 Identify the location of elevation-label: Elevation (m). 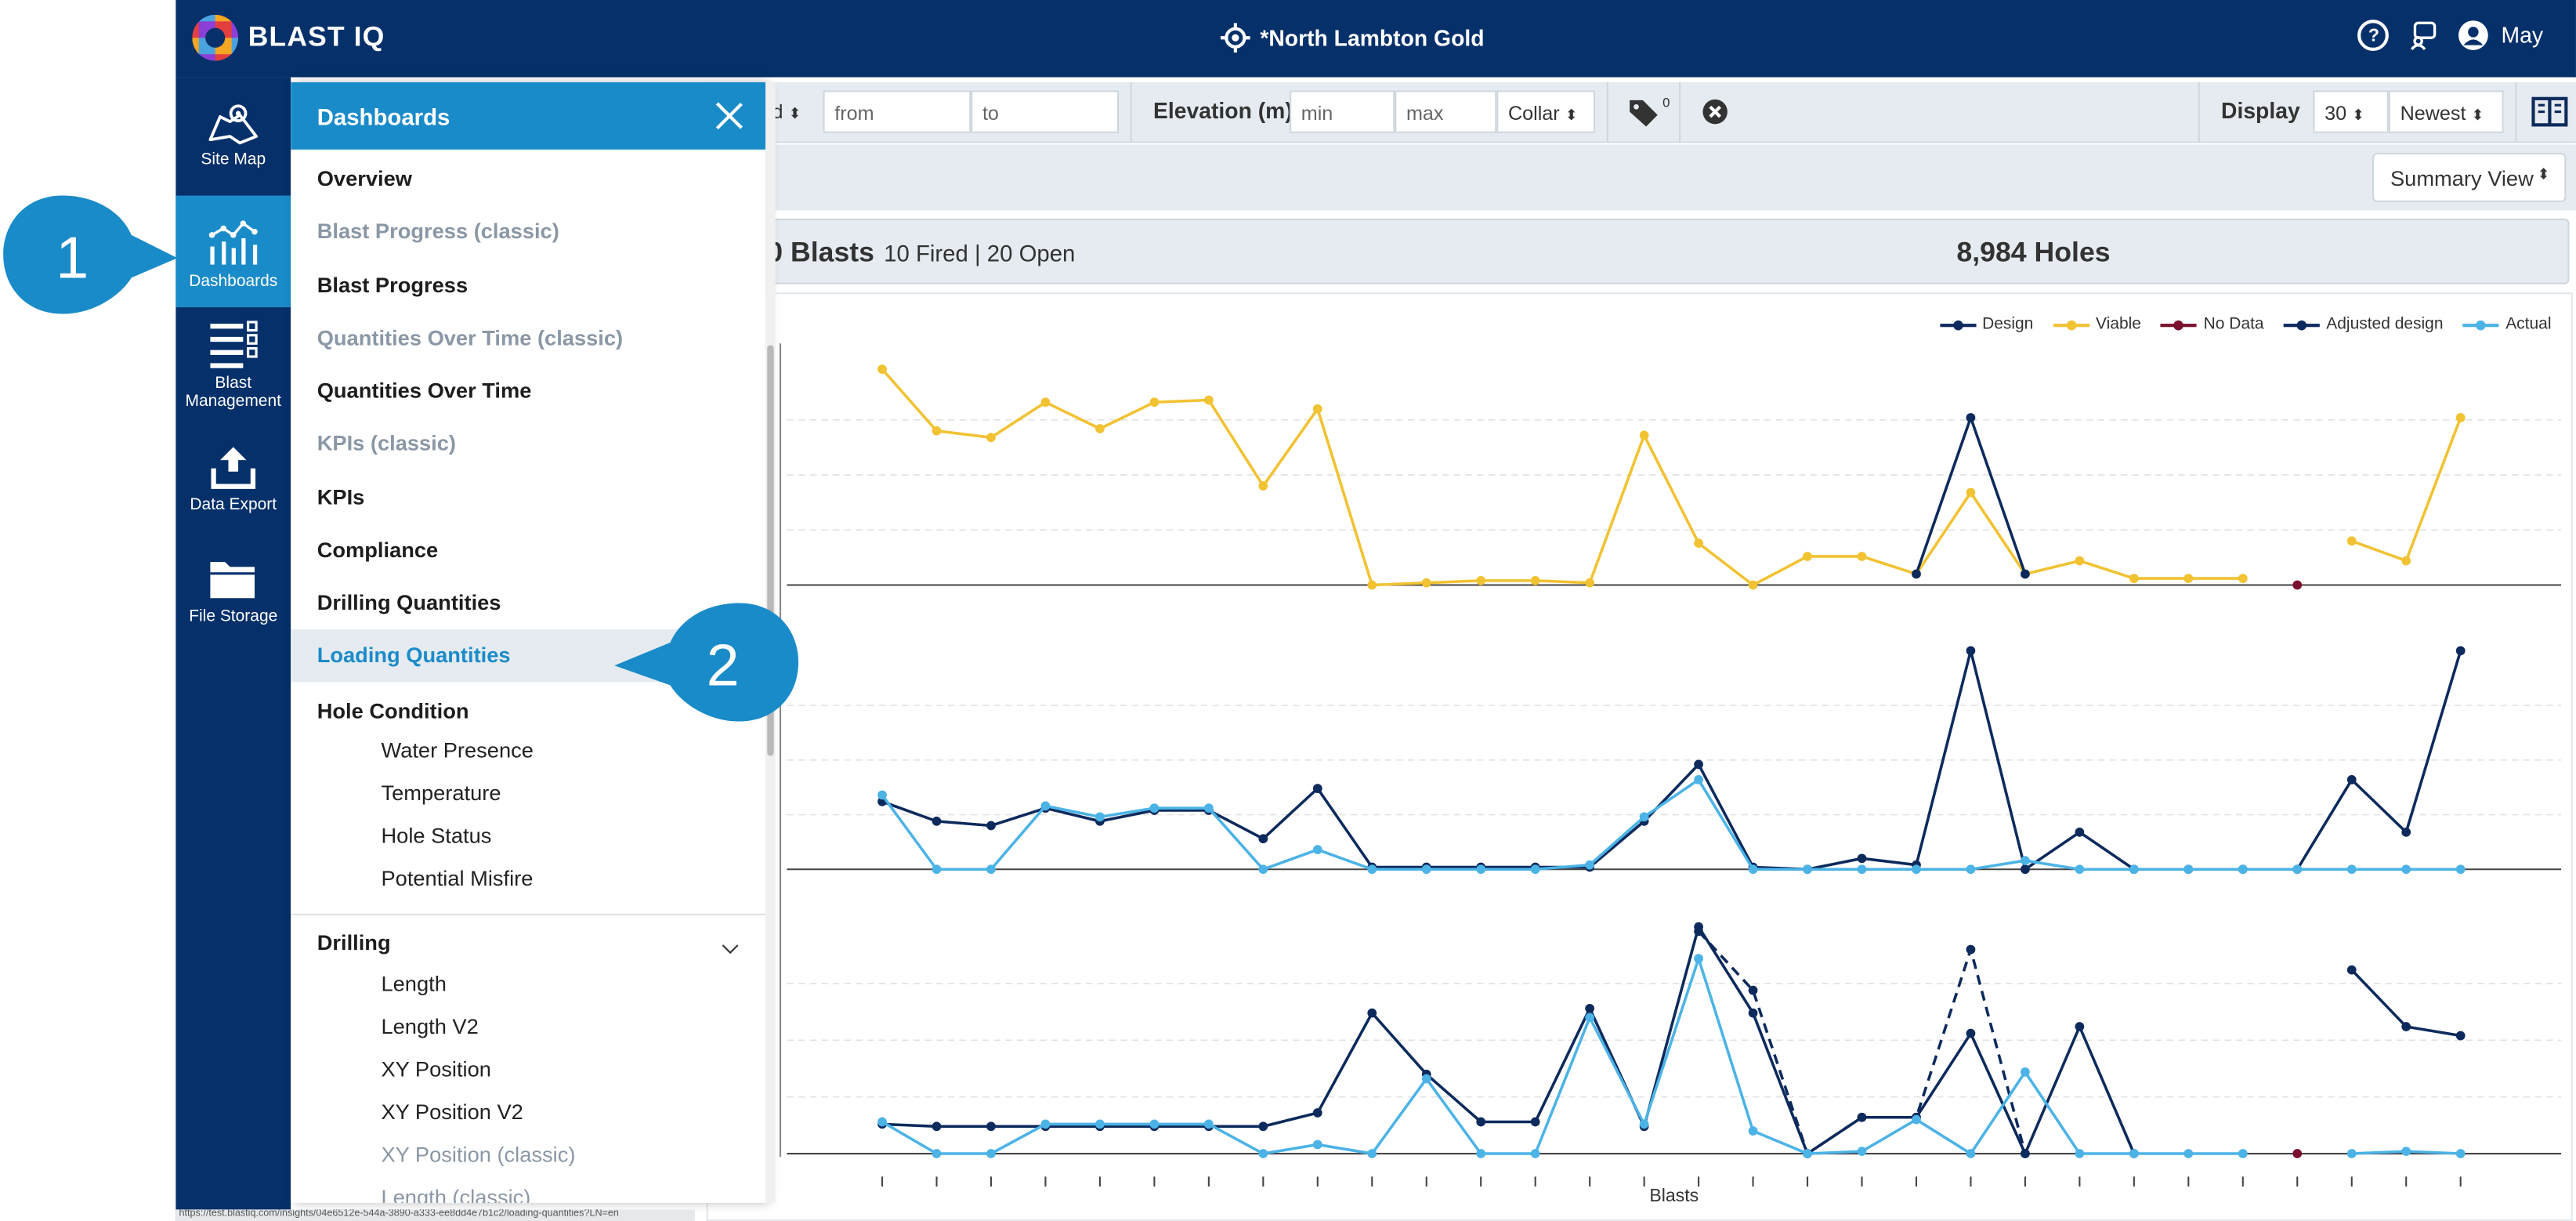
(1223, 111).